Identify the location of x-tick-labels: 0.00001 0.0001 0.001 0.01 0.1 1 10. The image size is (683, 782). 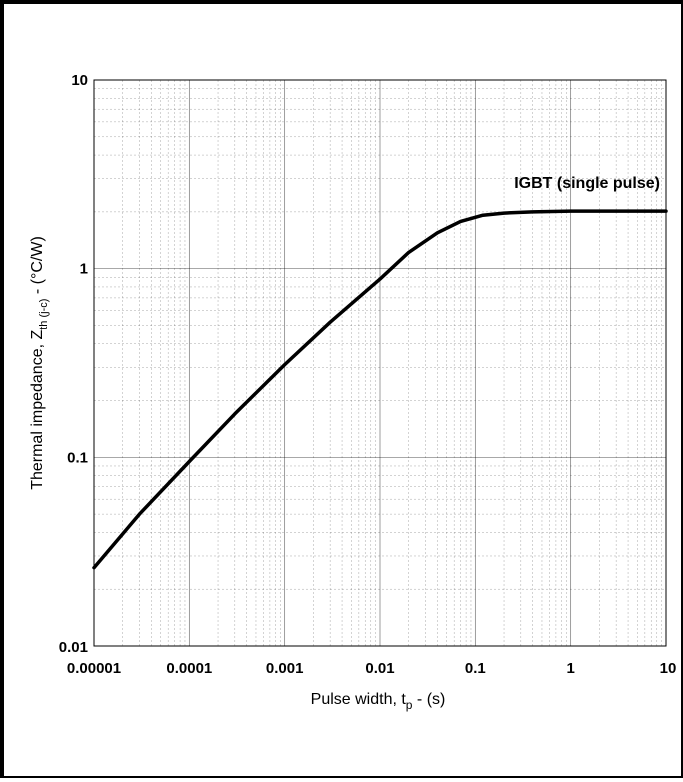
(371, 668).